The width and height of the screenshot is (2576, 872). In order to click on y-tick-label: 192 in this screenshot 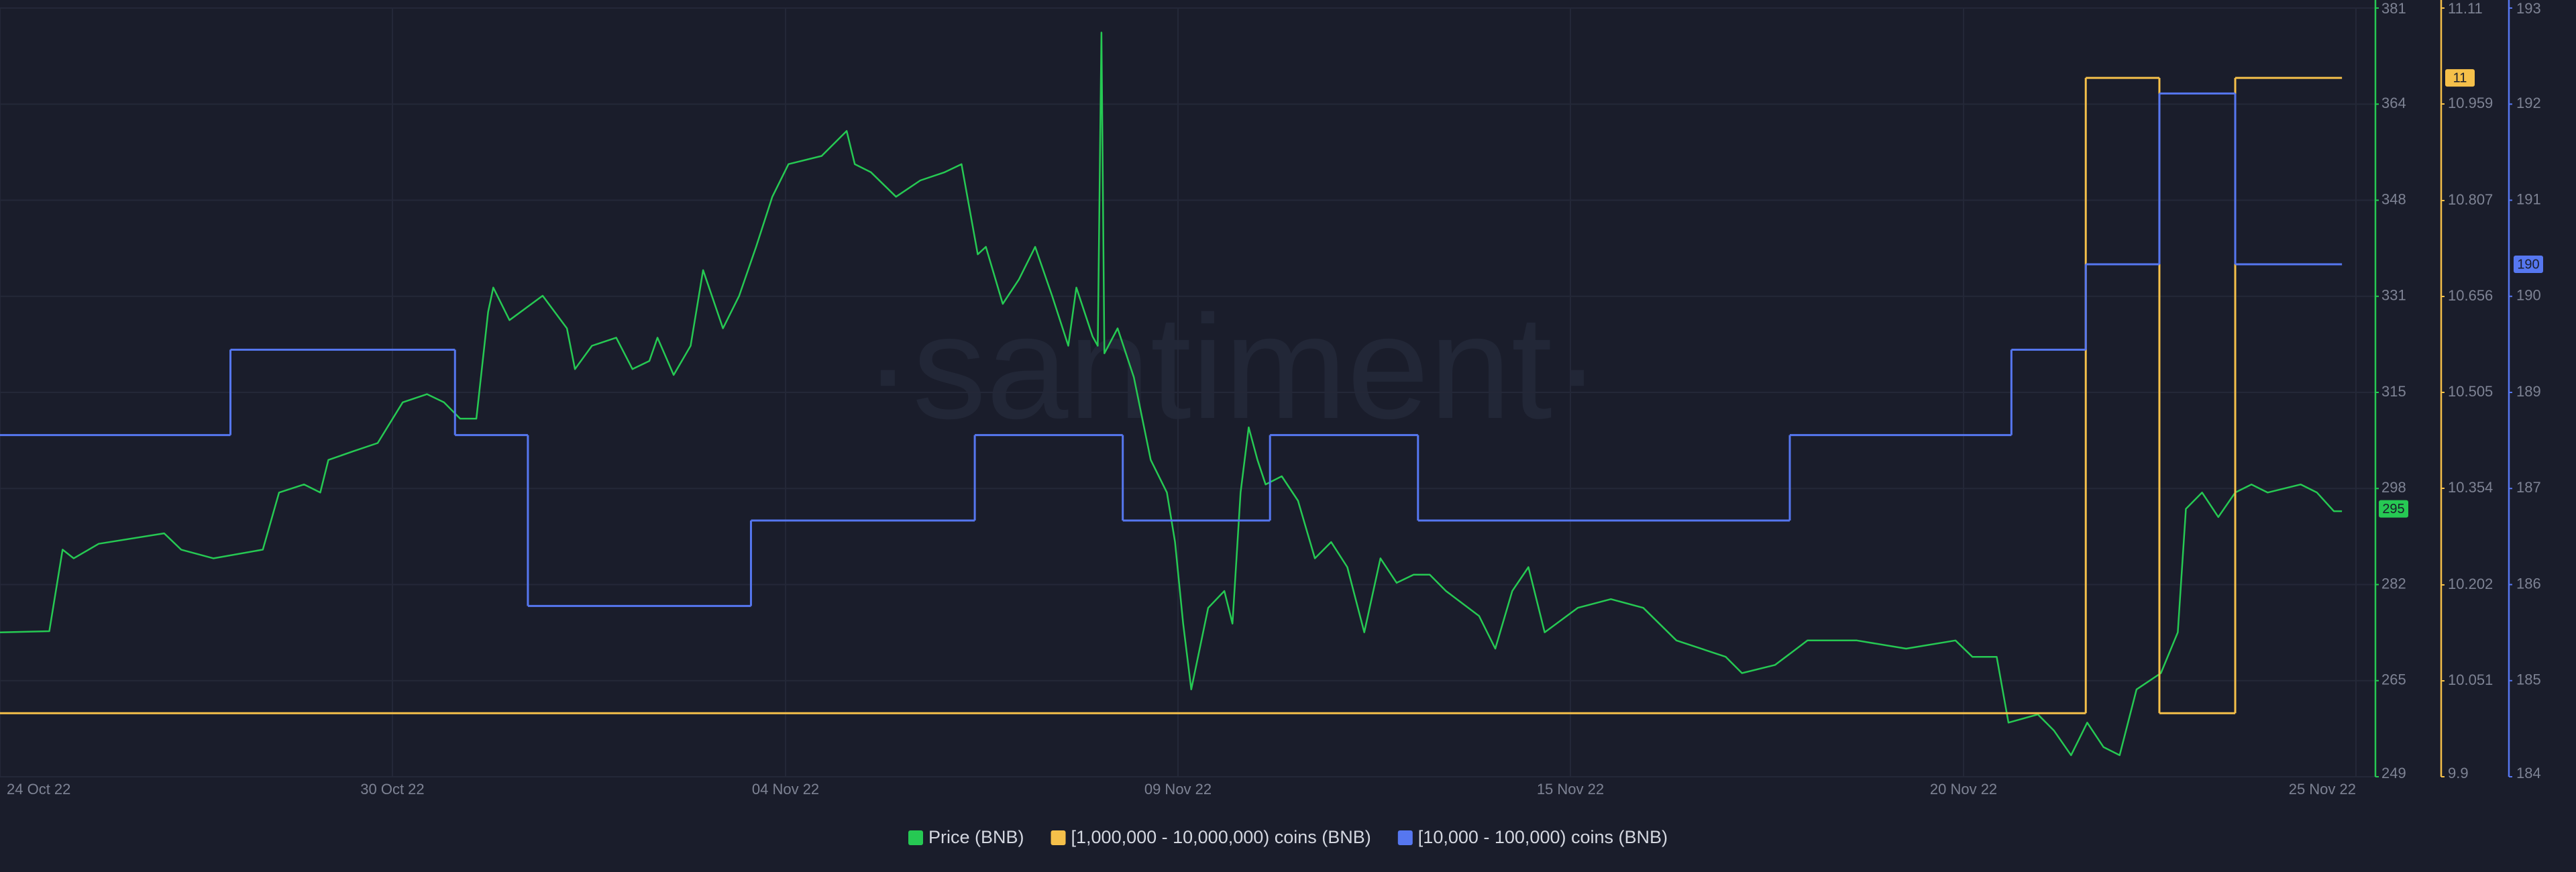, I will do `click(2528, 103)`.